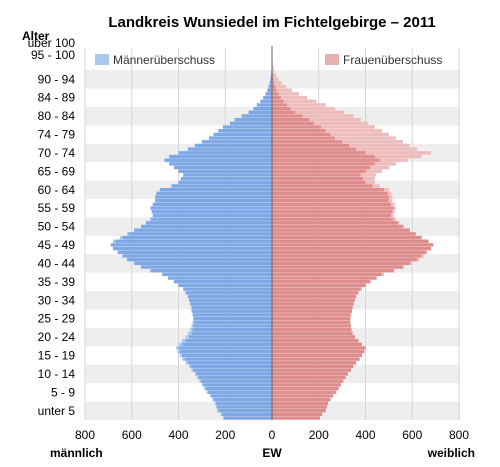  I want to click on age-tick-label: 50 - 54, so click(57, 227).